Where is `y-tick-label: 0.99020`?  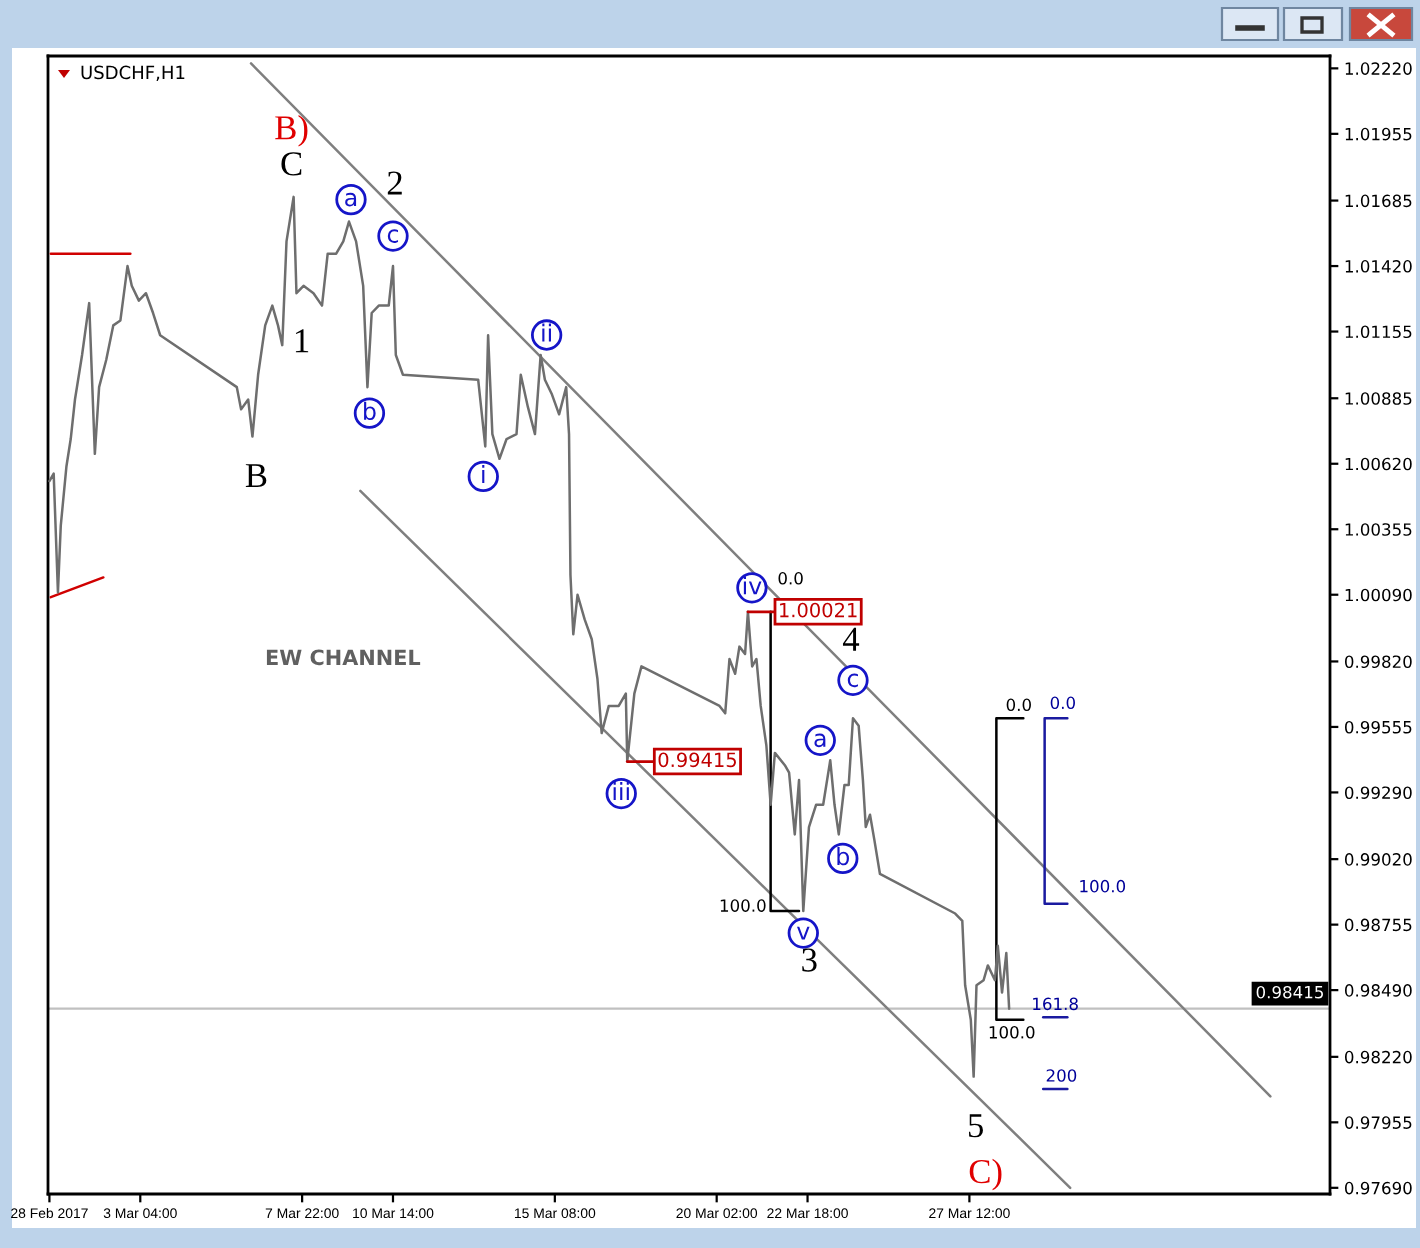
y-tick-label: 0.99020 is located at coordinates (1378, 859).